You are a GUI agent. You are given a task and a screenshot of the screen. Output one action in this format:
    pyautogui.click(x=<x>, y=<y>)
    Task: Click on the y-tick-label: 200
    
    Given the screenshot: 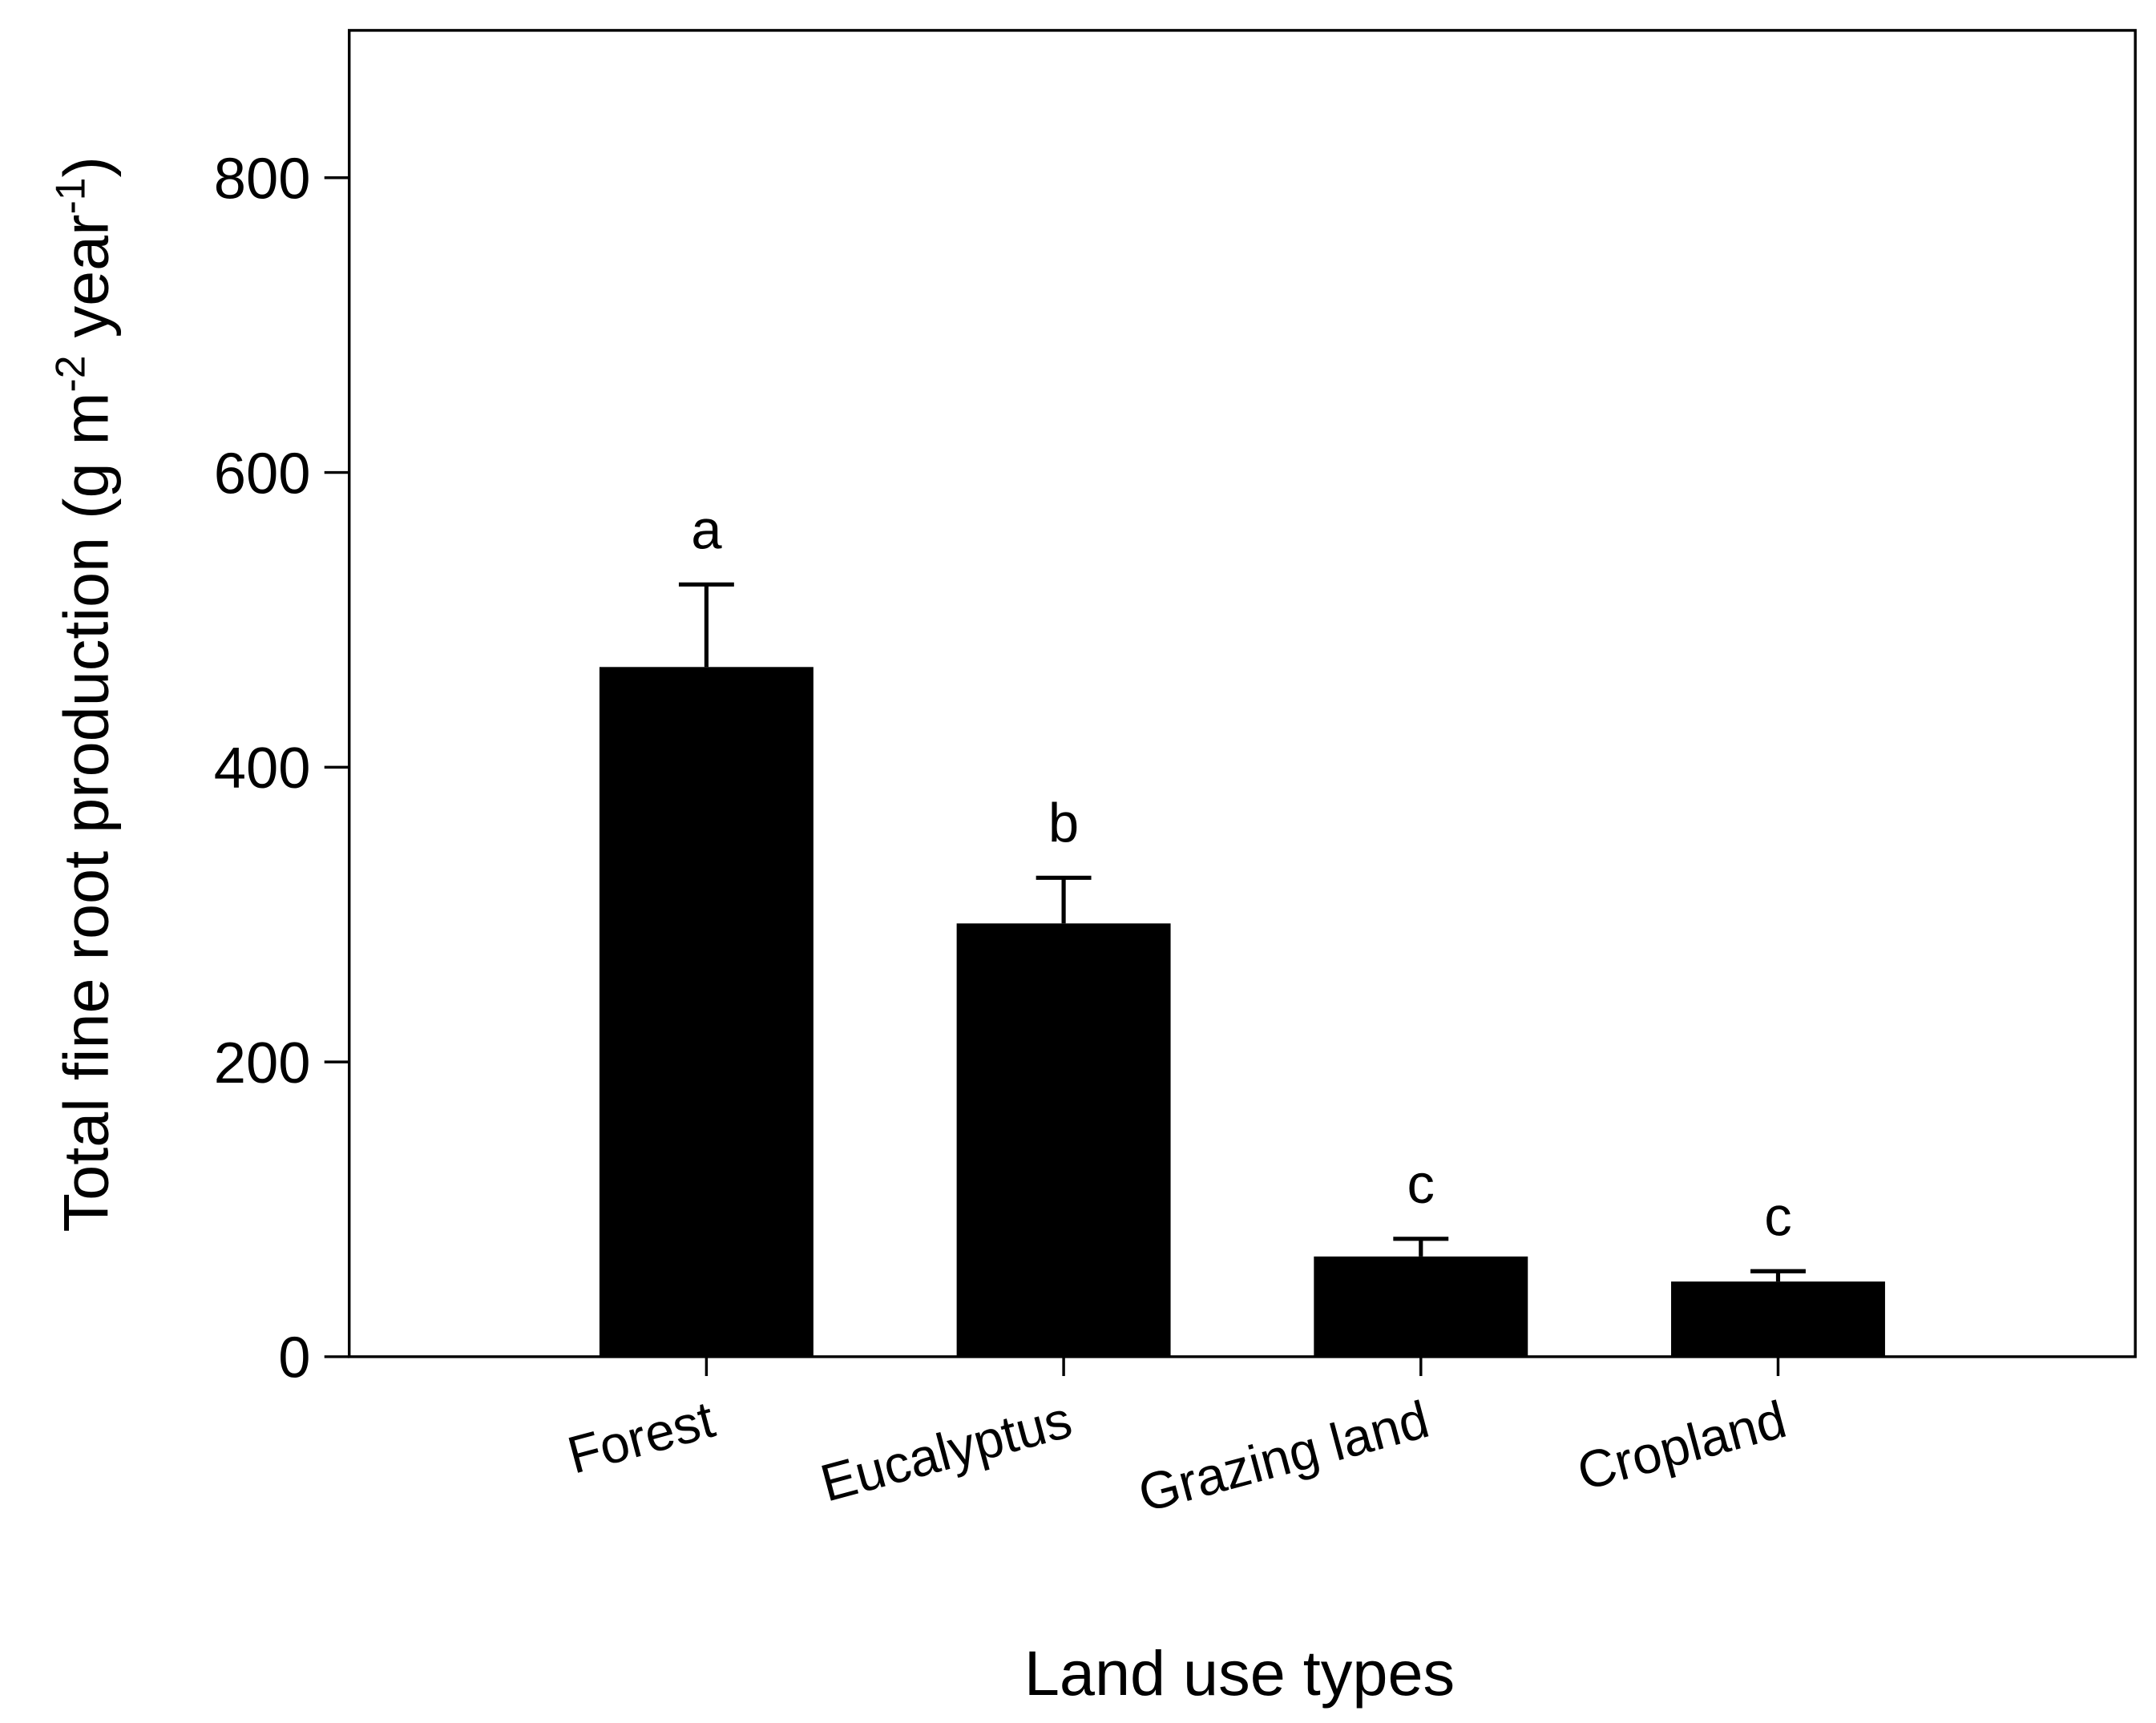 What is the action you would take?
    pyautogui.click(x=262, y=1063)
    